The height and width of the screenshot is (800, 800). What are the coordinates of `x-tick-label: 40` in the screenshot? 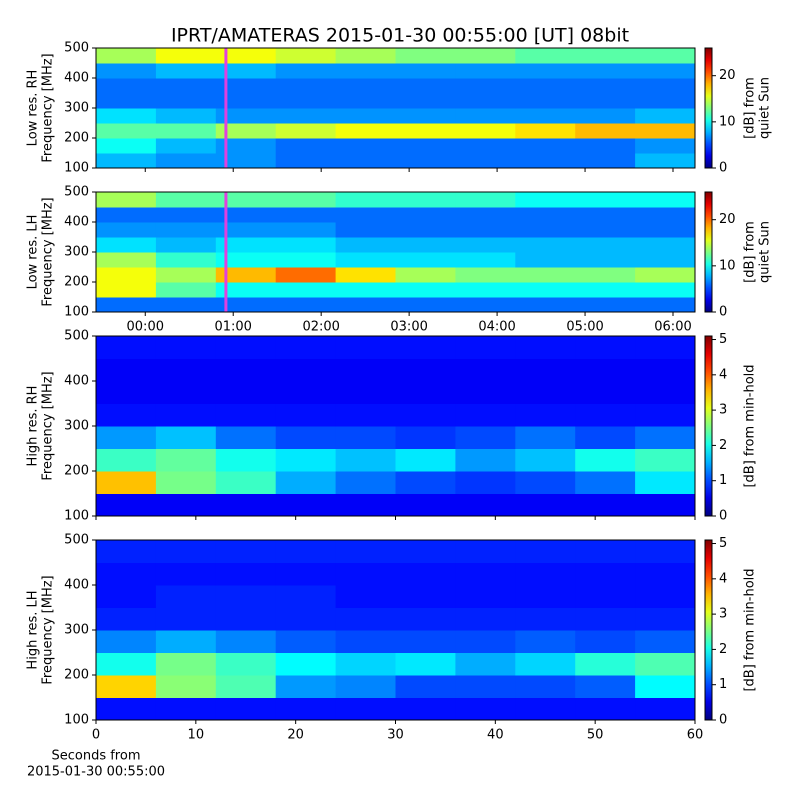 It's located at (495, 735).